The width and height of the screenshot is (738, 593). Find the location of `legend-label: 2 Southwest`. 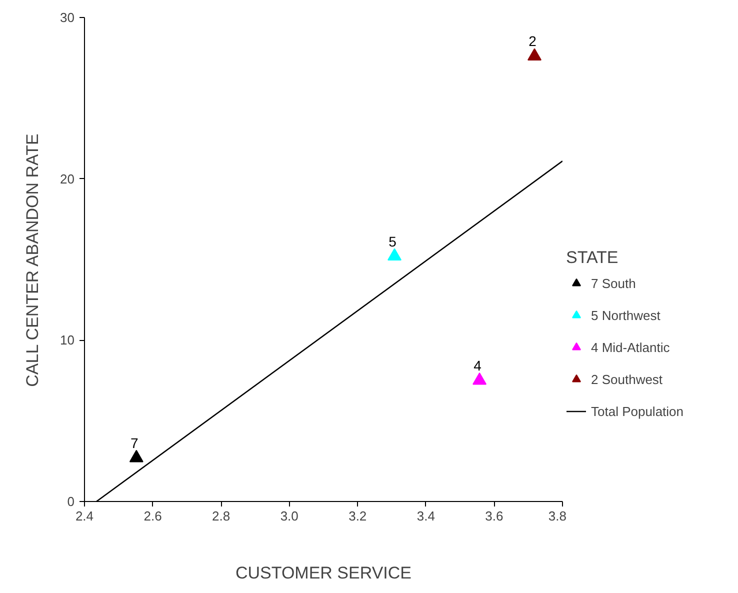

legend-label: 2 Southwest is located at coordinates (627, 379).